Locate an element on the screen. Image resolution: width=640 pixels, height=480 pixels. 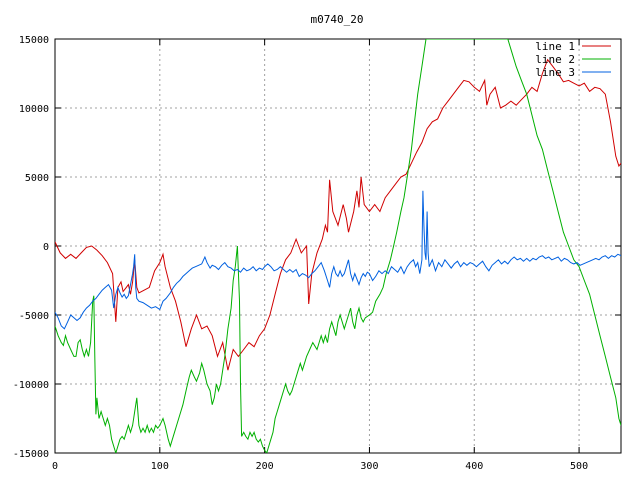
legend-label-1: line 1 is located at coordinates (555, 46).